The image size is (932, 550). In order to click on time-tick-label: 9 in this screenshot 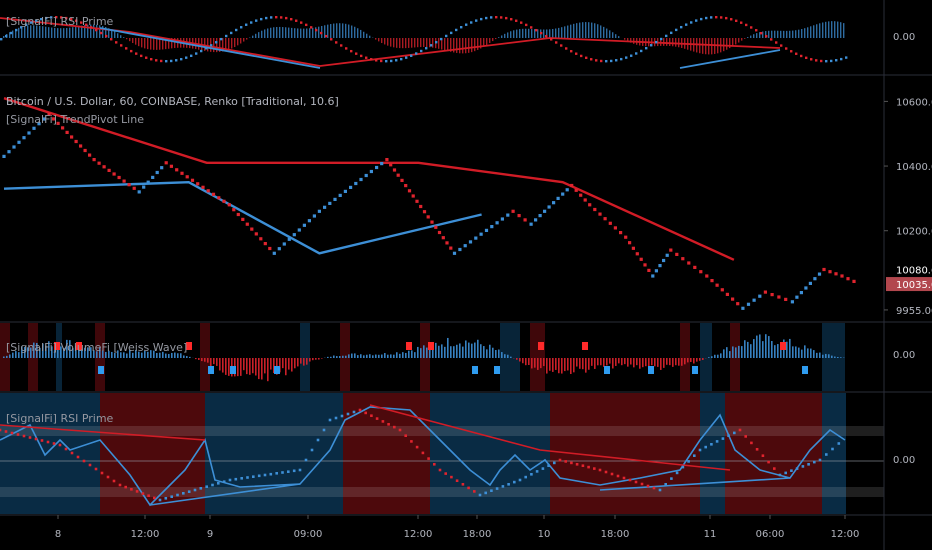, I will do `click(210, 534)`.